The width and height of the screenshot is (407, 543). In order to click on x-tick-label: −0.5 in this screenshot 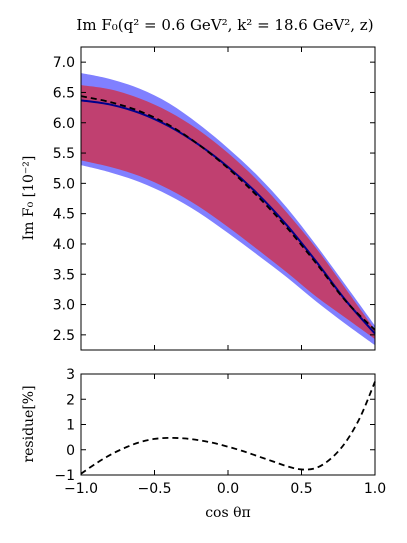, I will do `click(155, 489)`.